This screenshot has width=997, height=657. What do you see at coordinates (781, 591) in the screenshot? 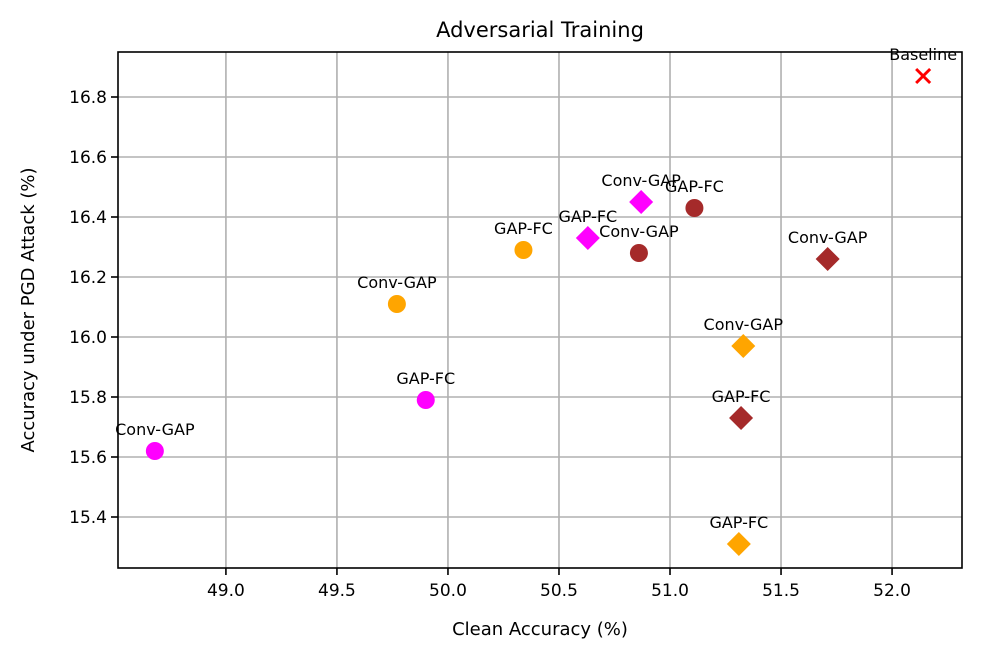
I see `x-tick-label: 51.5` at bounding box center [781, 591].